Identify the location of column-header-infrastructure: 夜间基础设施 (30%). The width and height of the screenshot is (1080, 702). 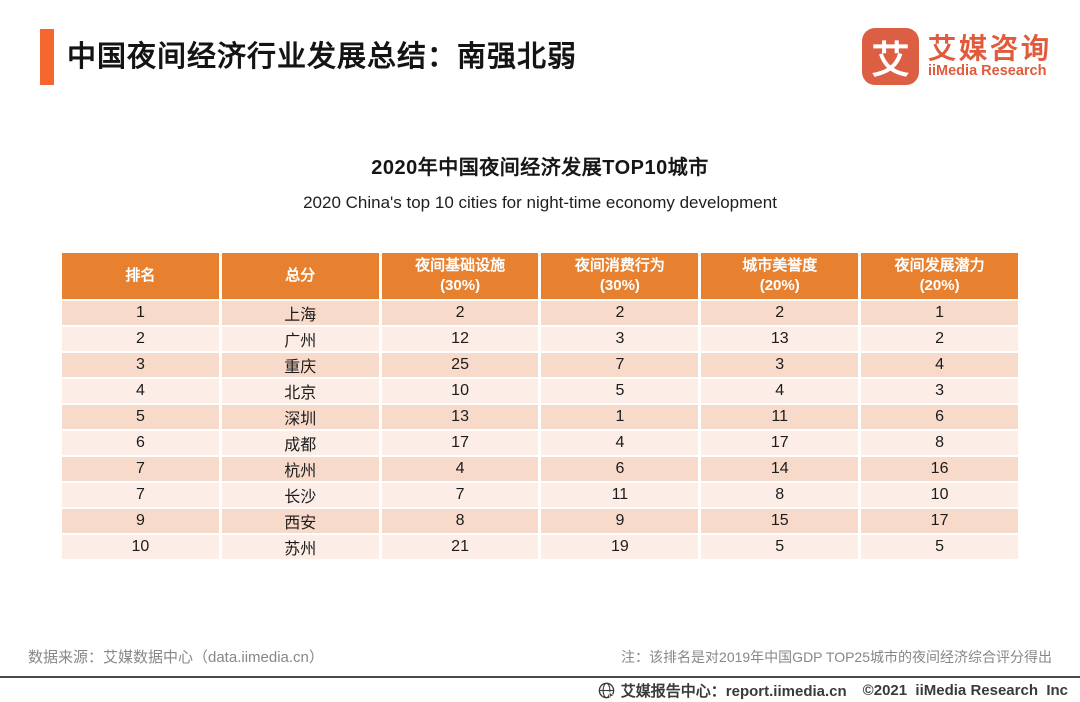
(460, 276).